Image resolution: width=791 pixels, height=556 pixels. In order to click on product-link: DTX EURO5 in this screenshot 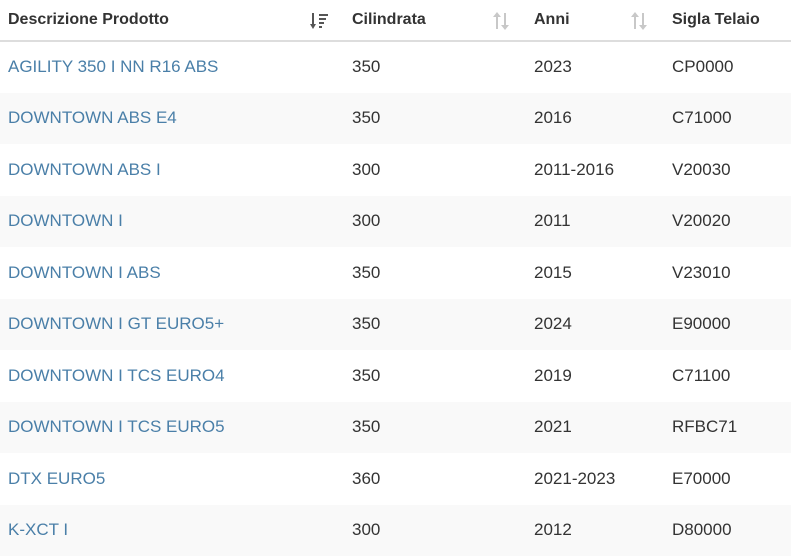, I will do `click(56, 478)`.